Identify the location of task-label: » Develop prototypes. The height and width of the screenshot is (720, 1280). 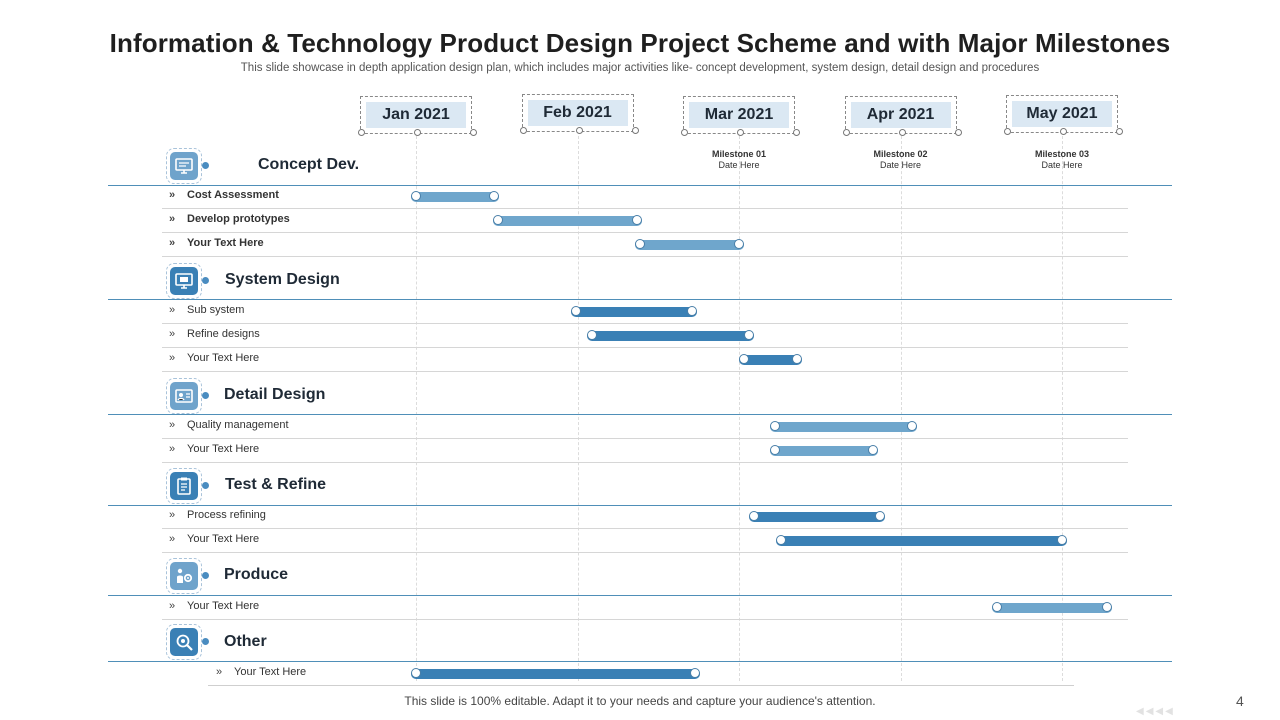
(229, 219).